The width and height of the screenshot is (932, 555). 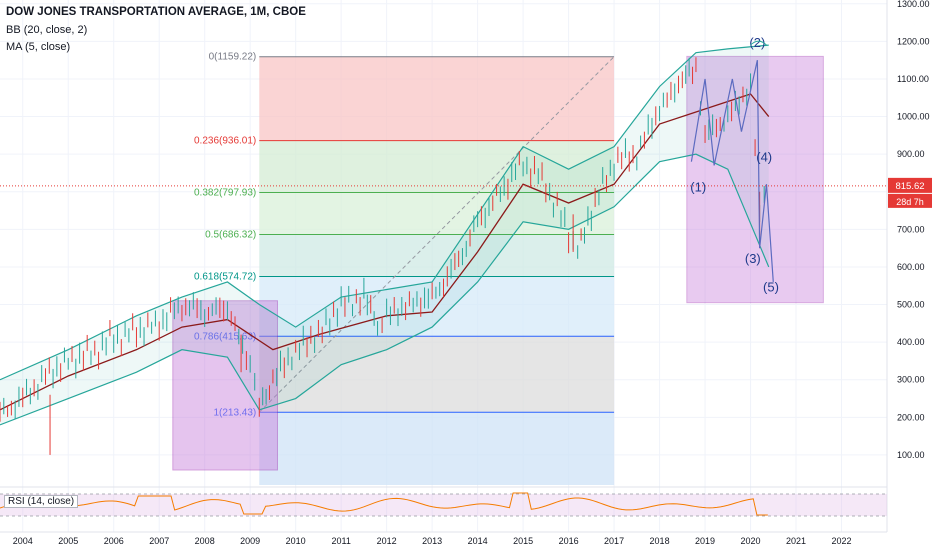 I want to click on x-tick-label: 2016, so click(x=569, y=541).